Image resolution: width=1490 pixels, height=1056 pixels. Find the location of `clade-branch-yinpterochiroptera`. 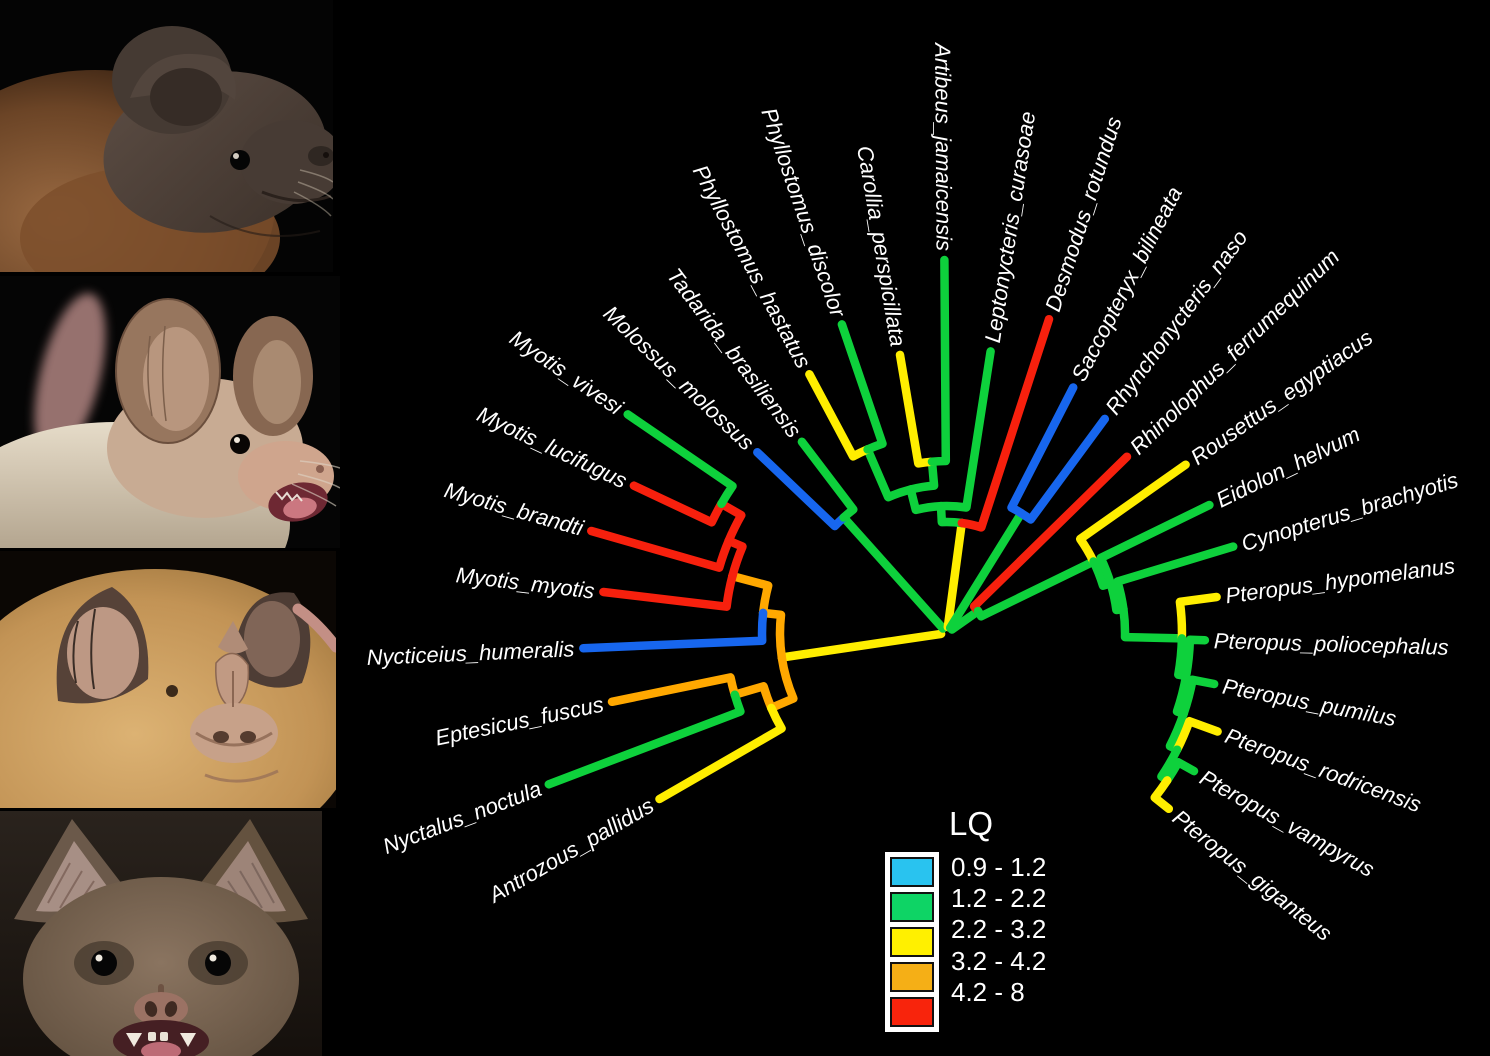

clade-branch-yinpterochiroptera is located at coordinates (965, 620).